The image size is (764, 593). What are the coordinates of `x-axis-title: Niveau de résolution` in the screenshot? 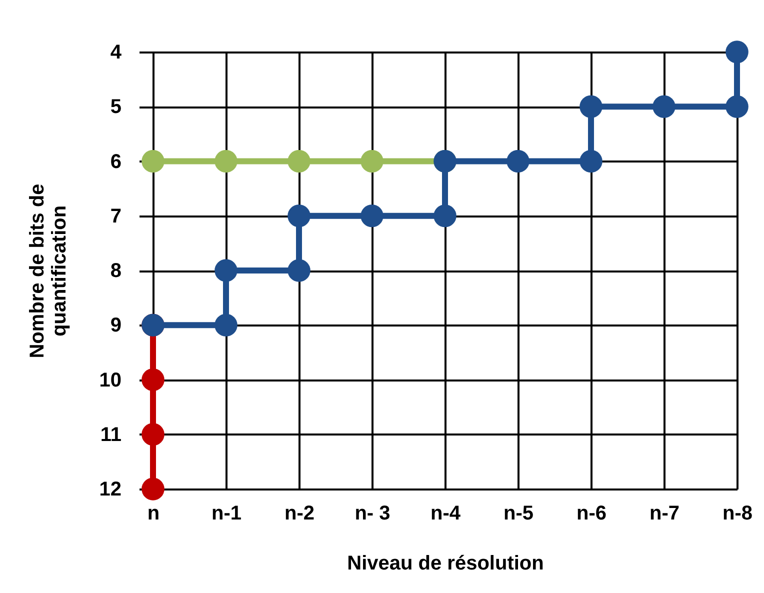 It's located at (445, 563).